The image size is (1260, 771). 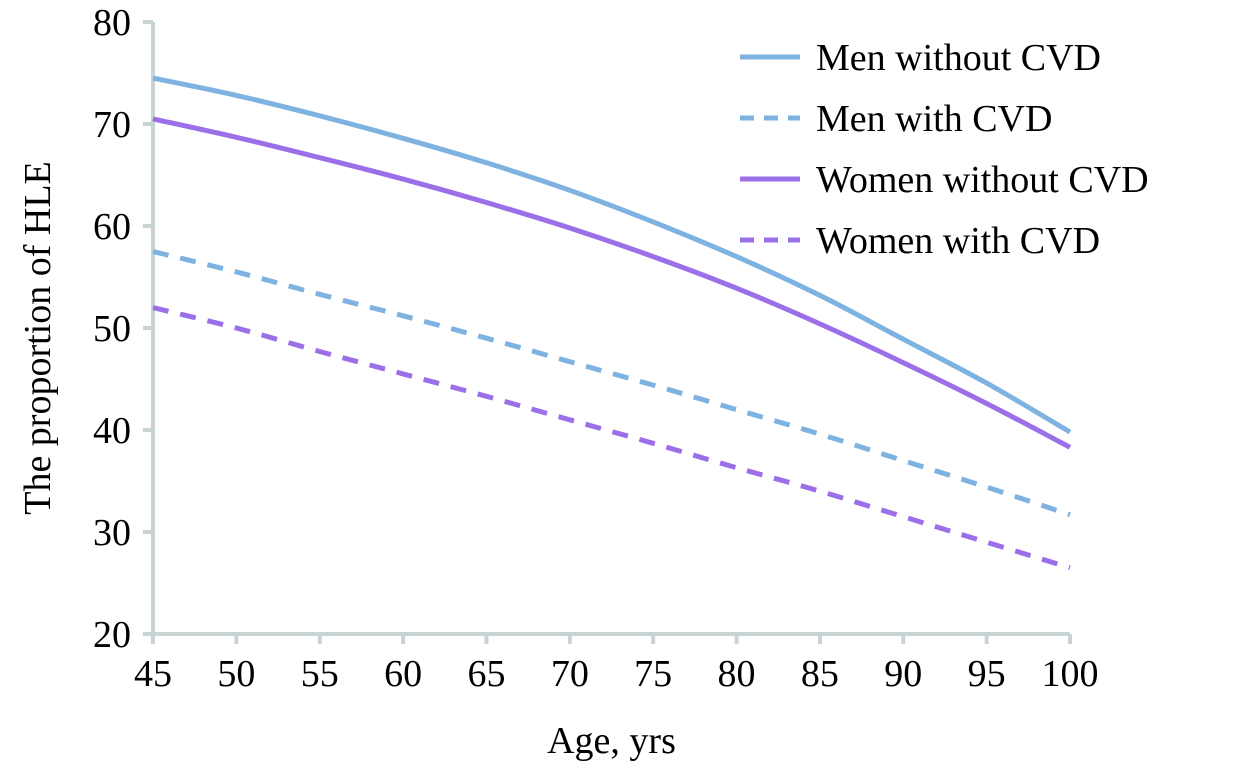 I want to click on x-tick-label: 45, so click(x=153, y=674).